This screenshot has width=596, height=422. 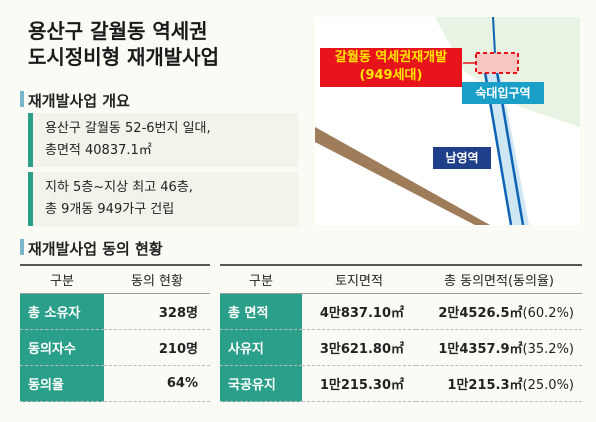 What do you see at coordinates (75, 100) in the screenshot?
I see `overview-heading: 재개발사업 개요` at bounding box center [75, 100].